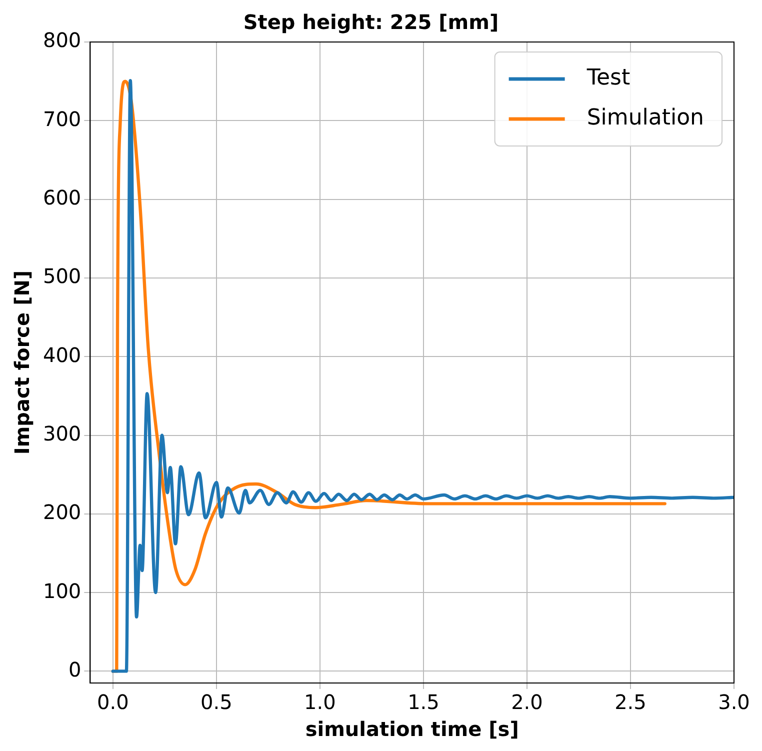 This screenshot has width=762, height=751. Describe the element at coordinates (22, 362) in the screenshot. I see `y-axis-title: Impact force [N]` at that location.